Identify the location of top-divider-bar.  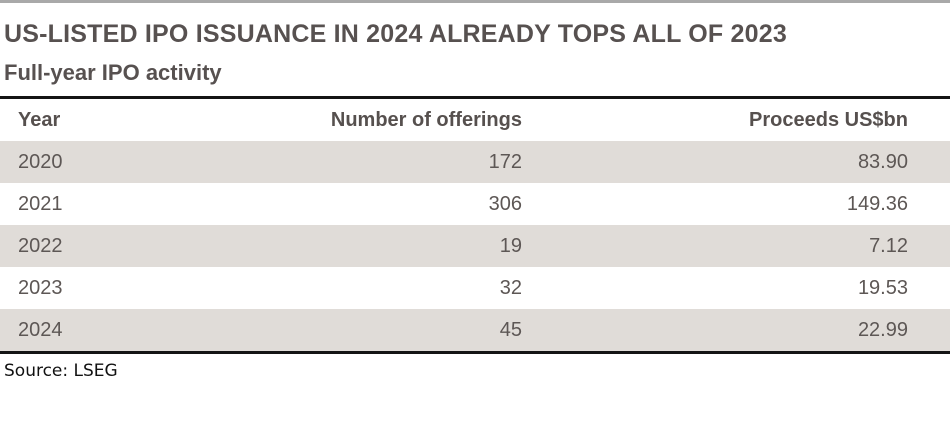
(475, 1).